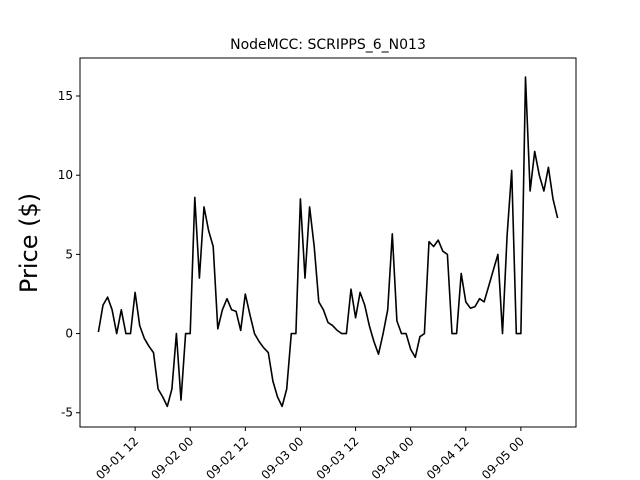  Describe the element at coordinates (393, 457) in the screenshot. I see `x-tick-label: 09-04 00` at that location.